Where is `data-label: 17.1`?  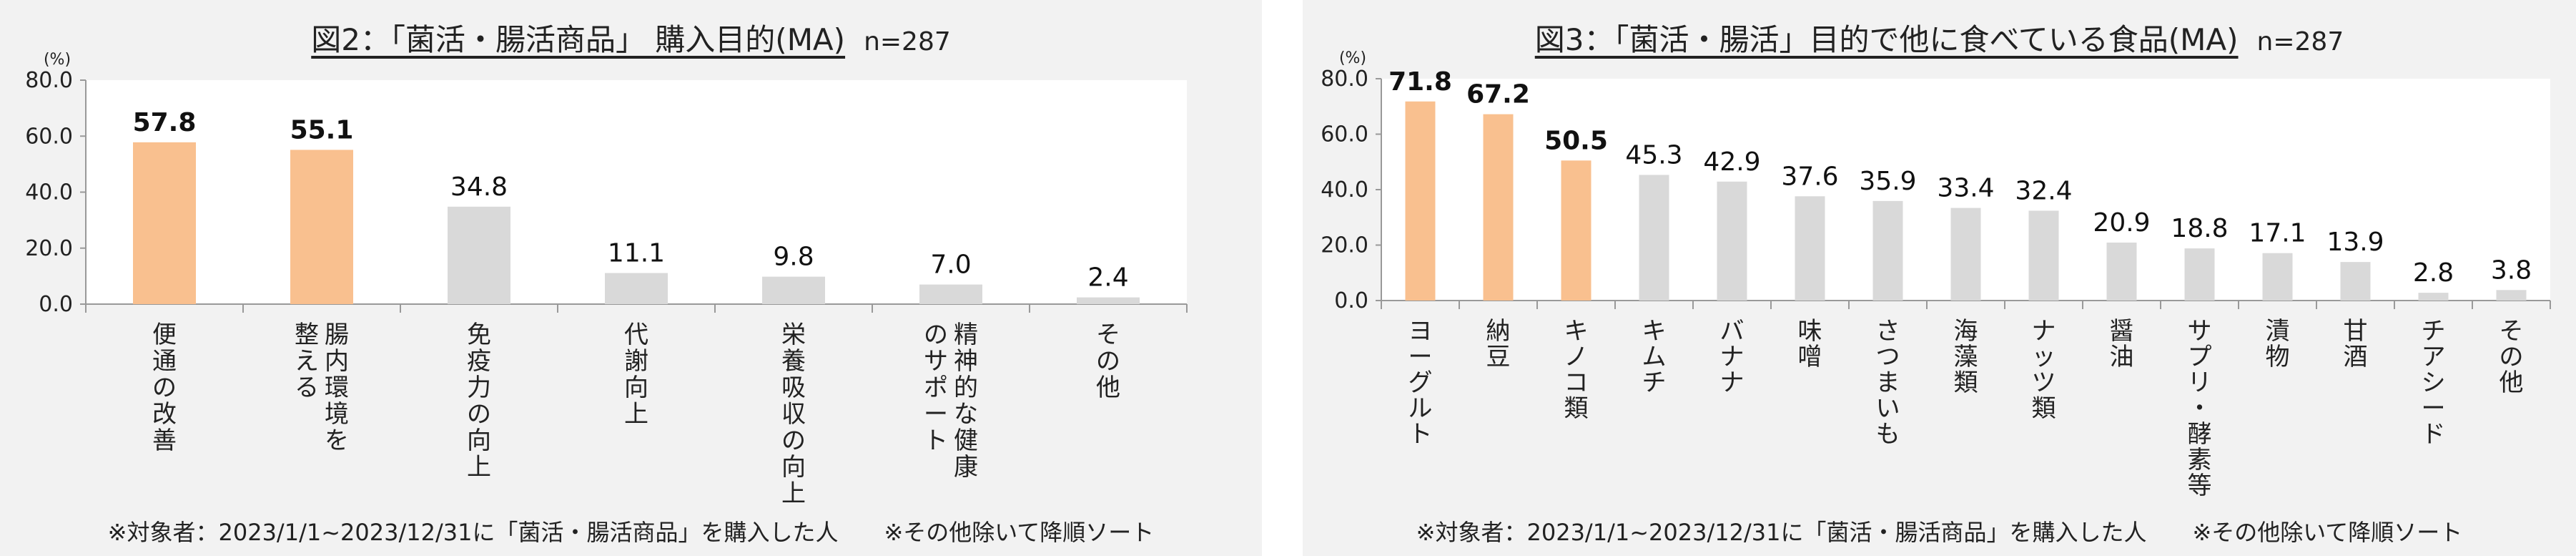 data-label: 17.1 is located at coordinates (2277, 233).